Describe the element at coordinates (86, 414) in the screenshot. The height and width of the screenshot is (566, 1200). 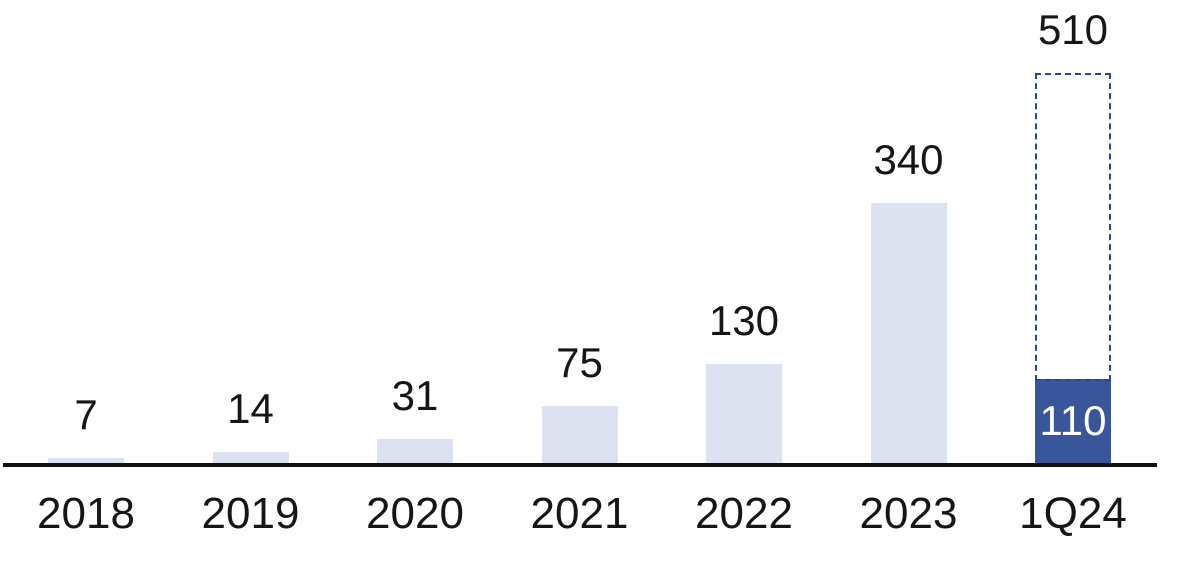
I see `bar-value-label: 7` at that location.